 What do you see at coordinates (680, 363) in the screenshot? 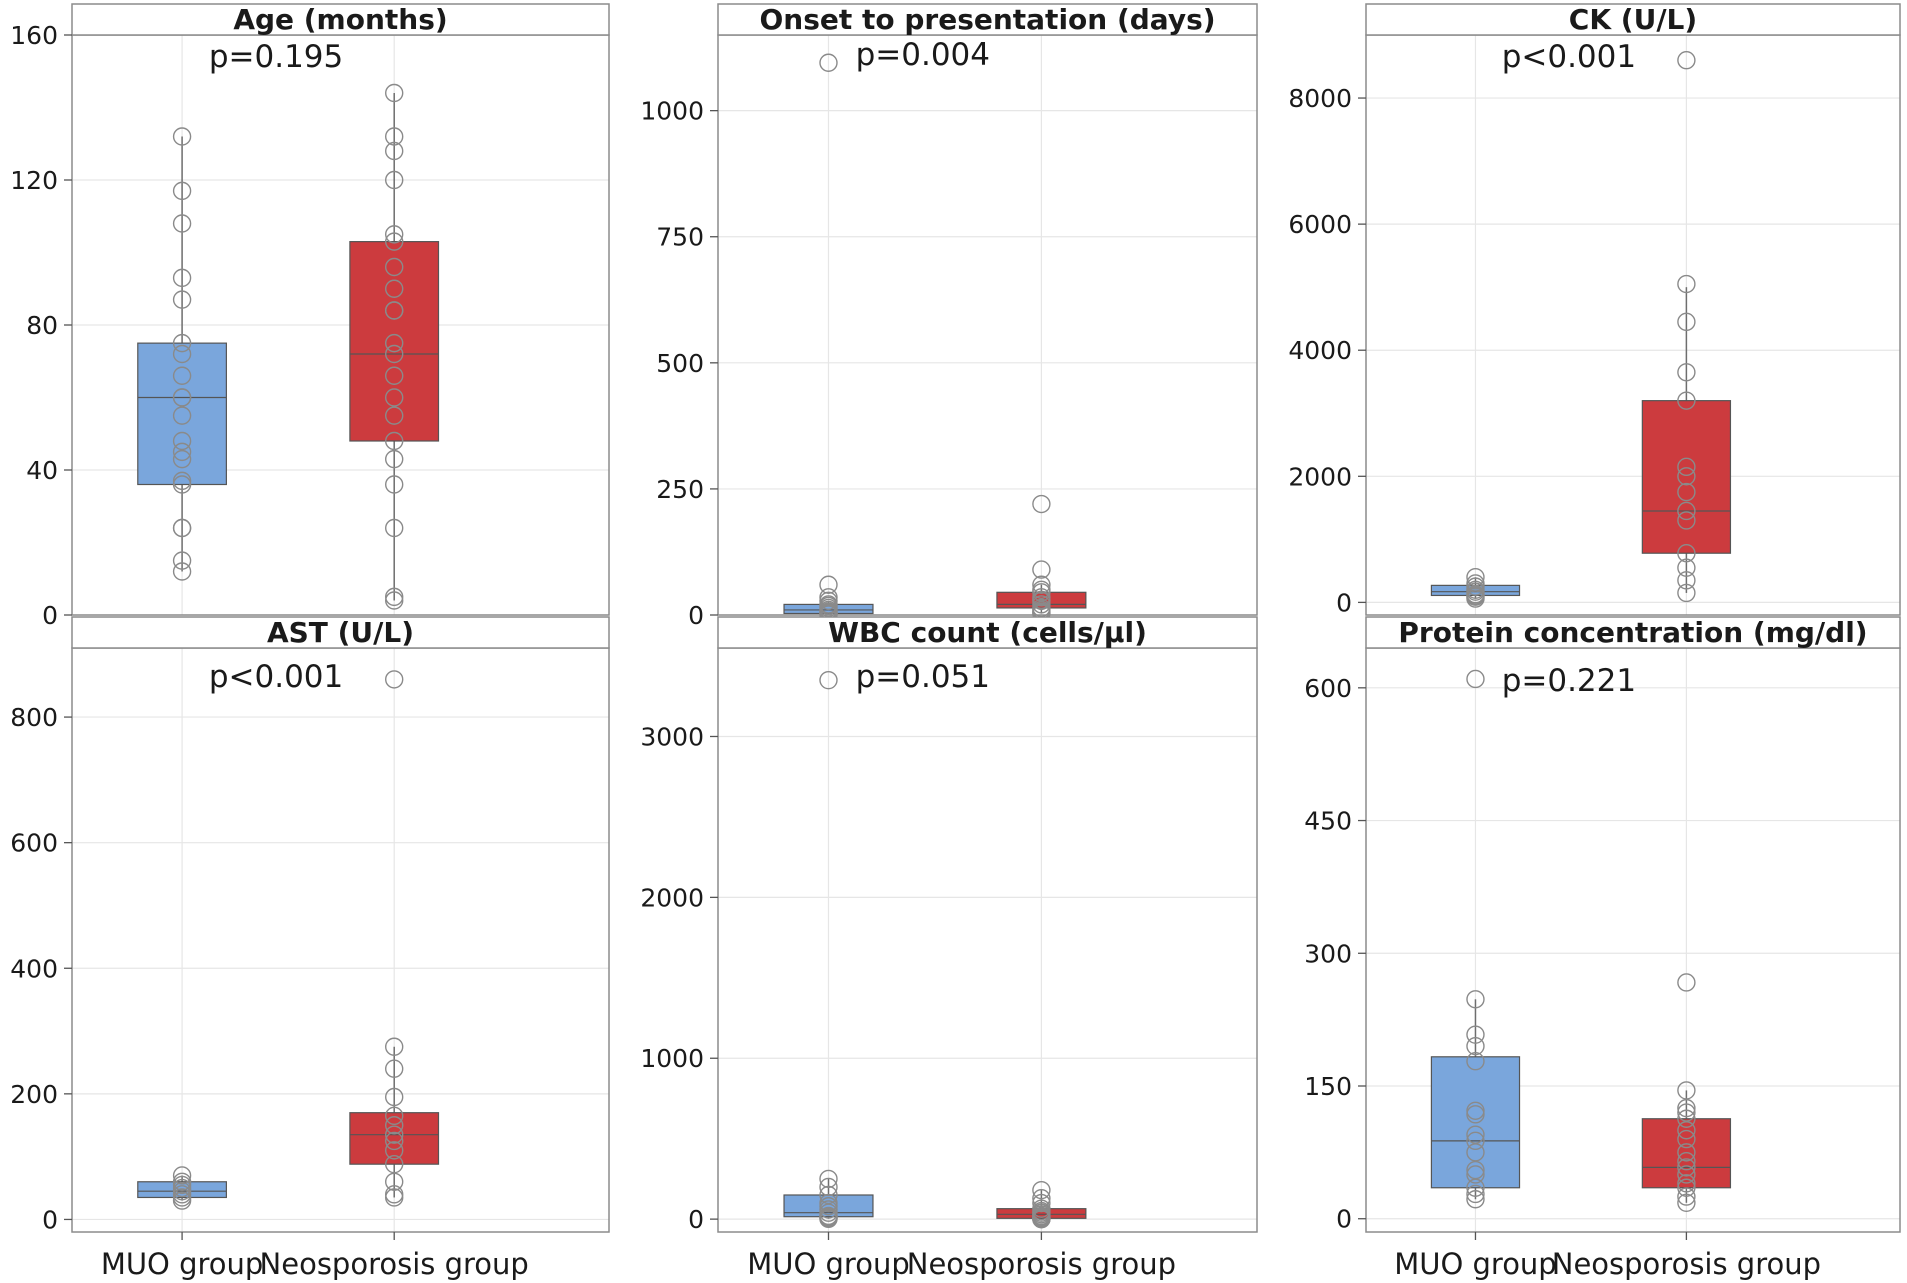
I see `y-tick-label: 500` at bounding box center [680, 363].